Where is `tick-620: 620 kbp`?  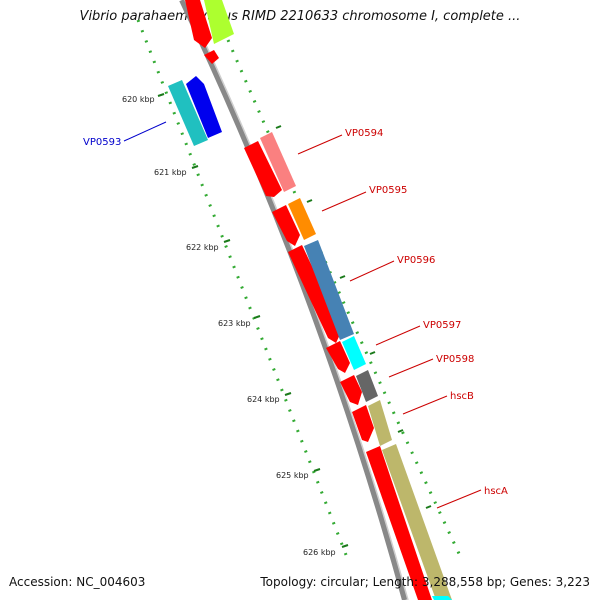
tick-620: 620 kbp is located at coordinates (143, 98).